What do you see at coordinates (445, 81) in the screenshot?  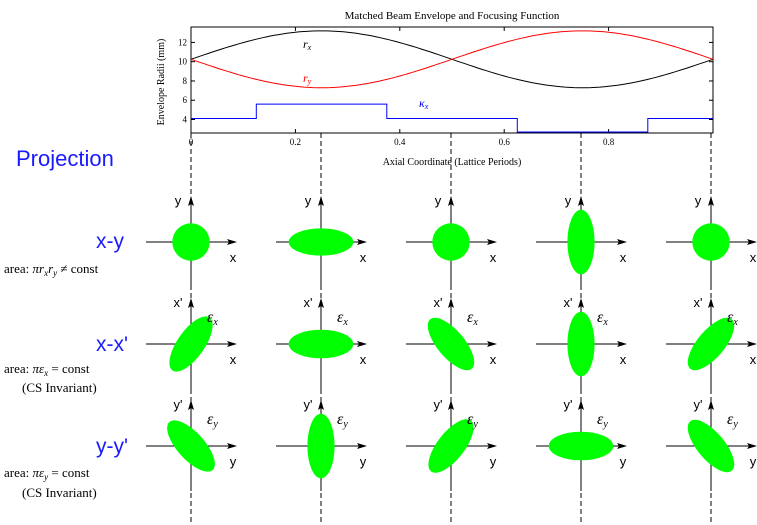 I see `y-ticks: 4 6 8 10 12` at bounding box center [445, 81].